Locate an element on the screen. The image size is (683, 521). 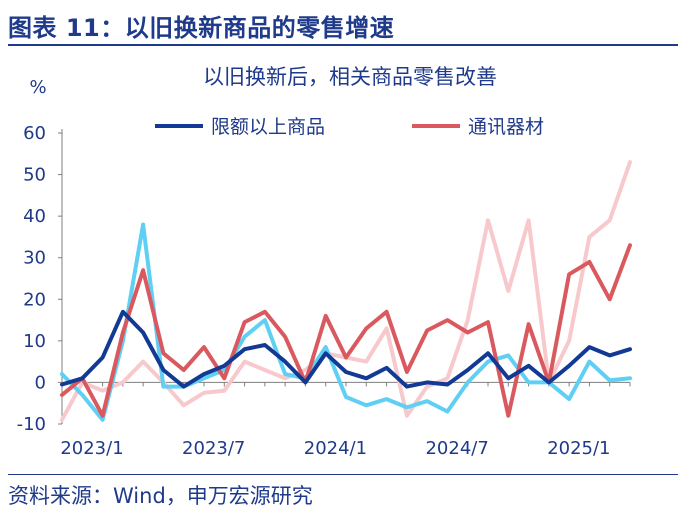
legend-label: 限额以上商品 is located at coordinates (268, 127).